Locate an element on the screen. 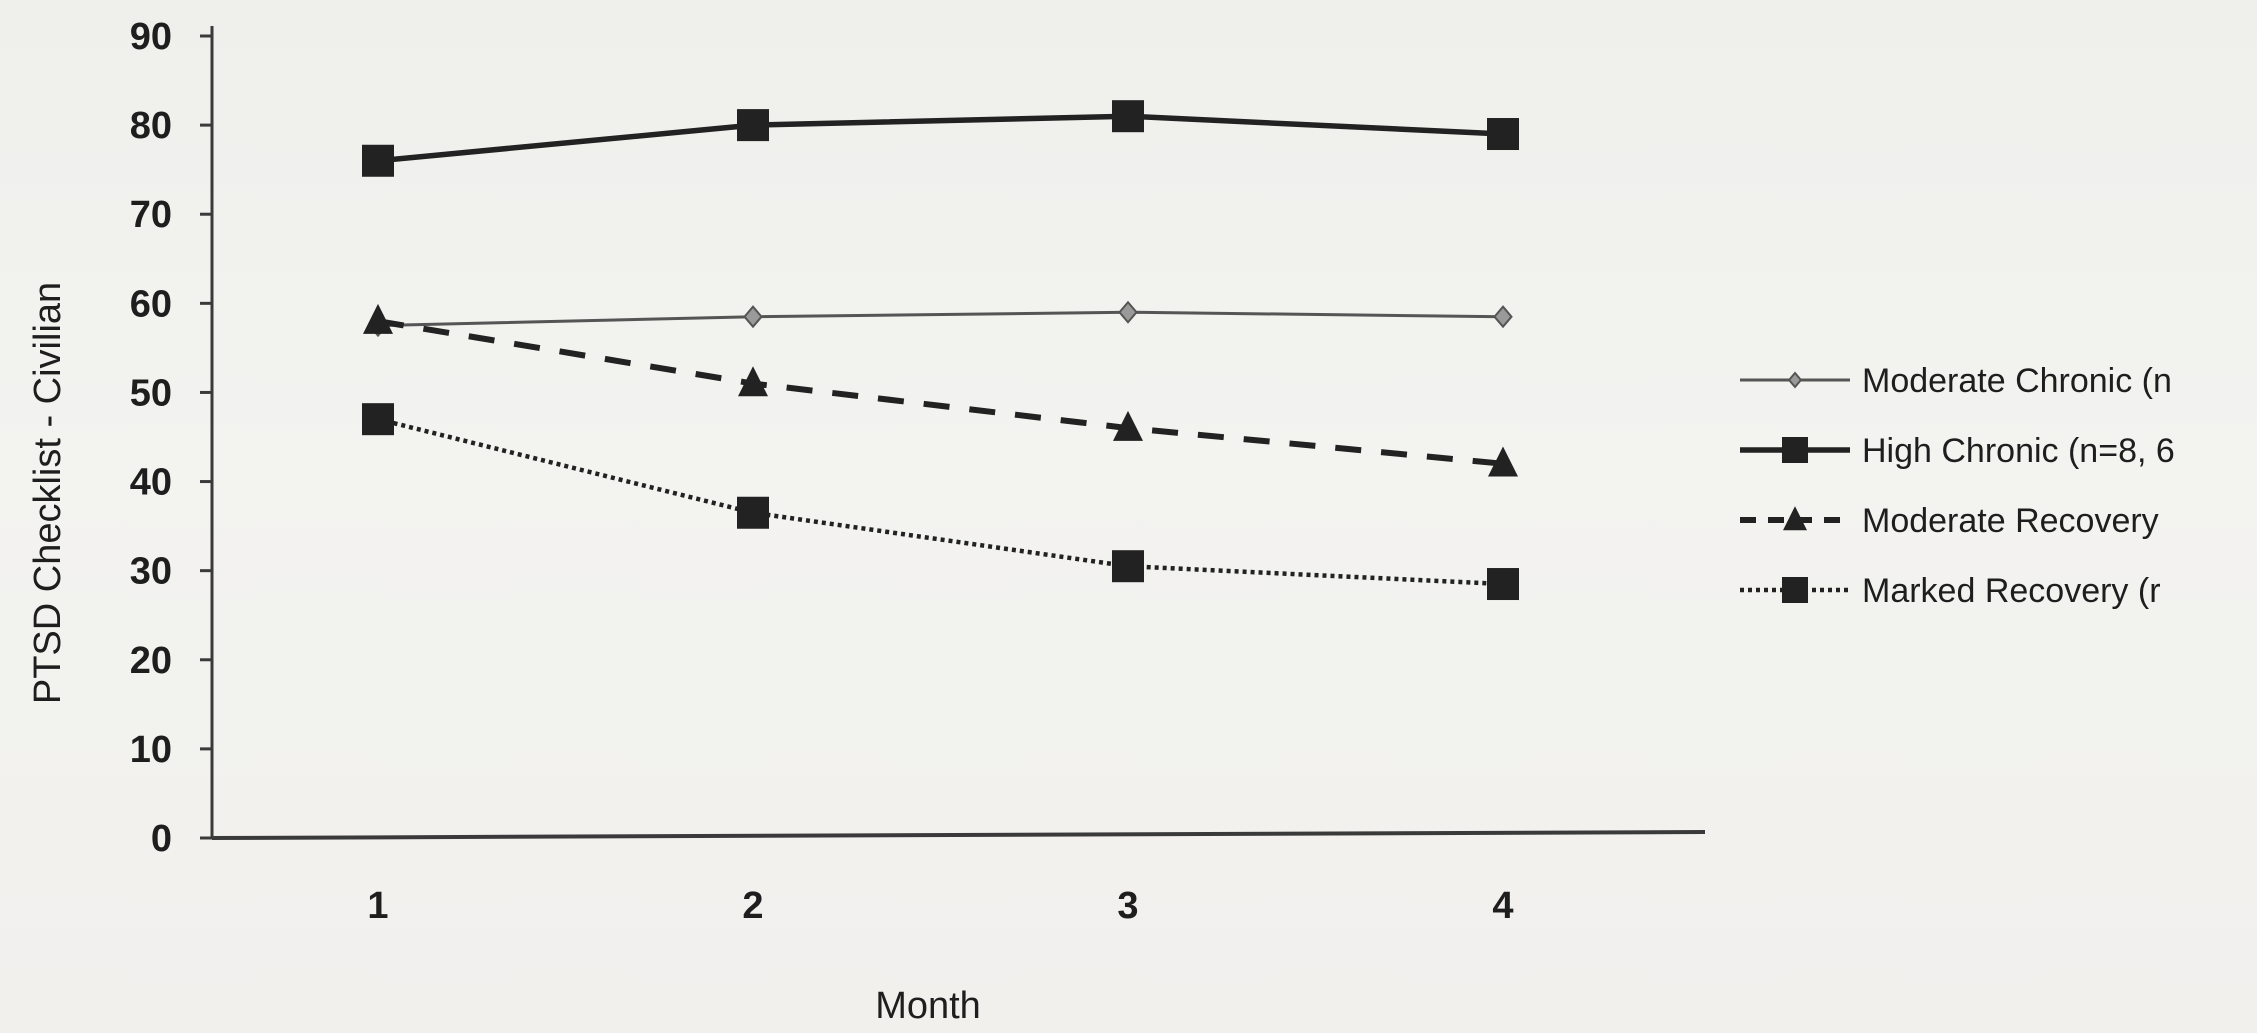 The height and width of the screenshot is (1033, 2257). legend-item: High Chronic (n=8, 6 is located at coordinates (1957, 451).